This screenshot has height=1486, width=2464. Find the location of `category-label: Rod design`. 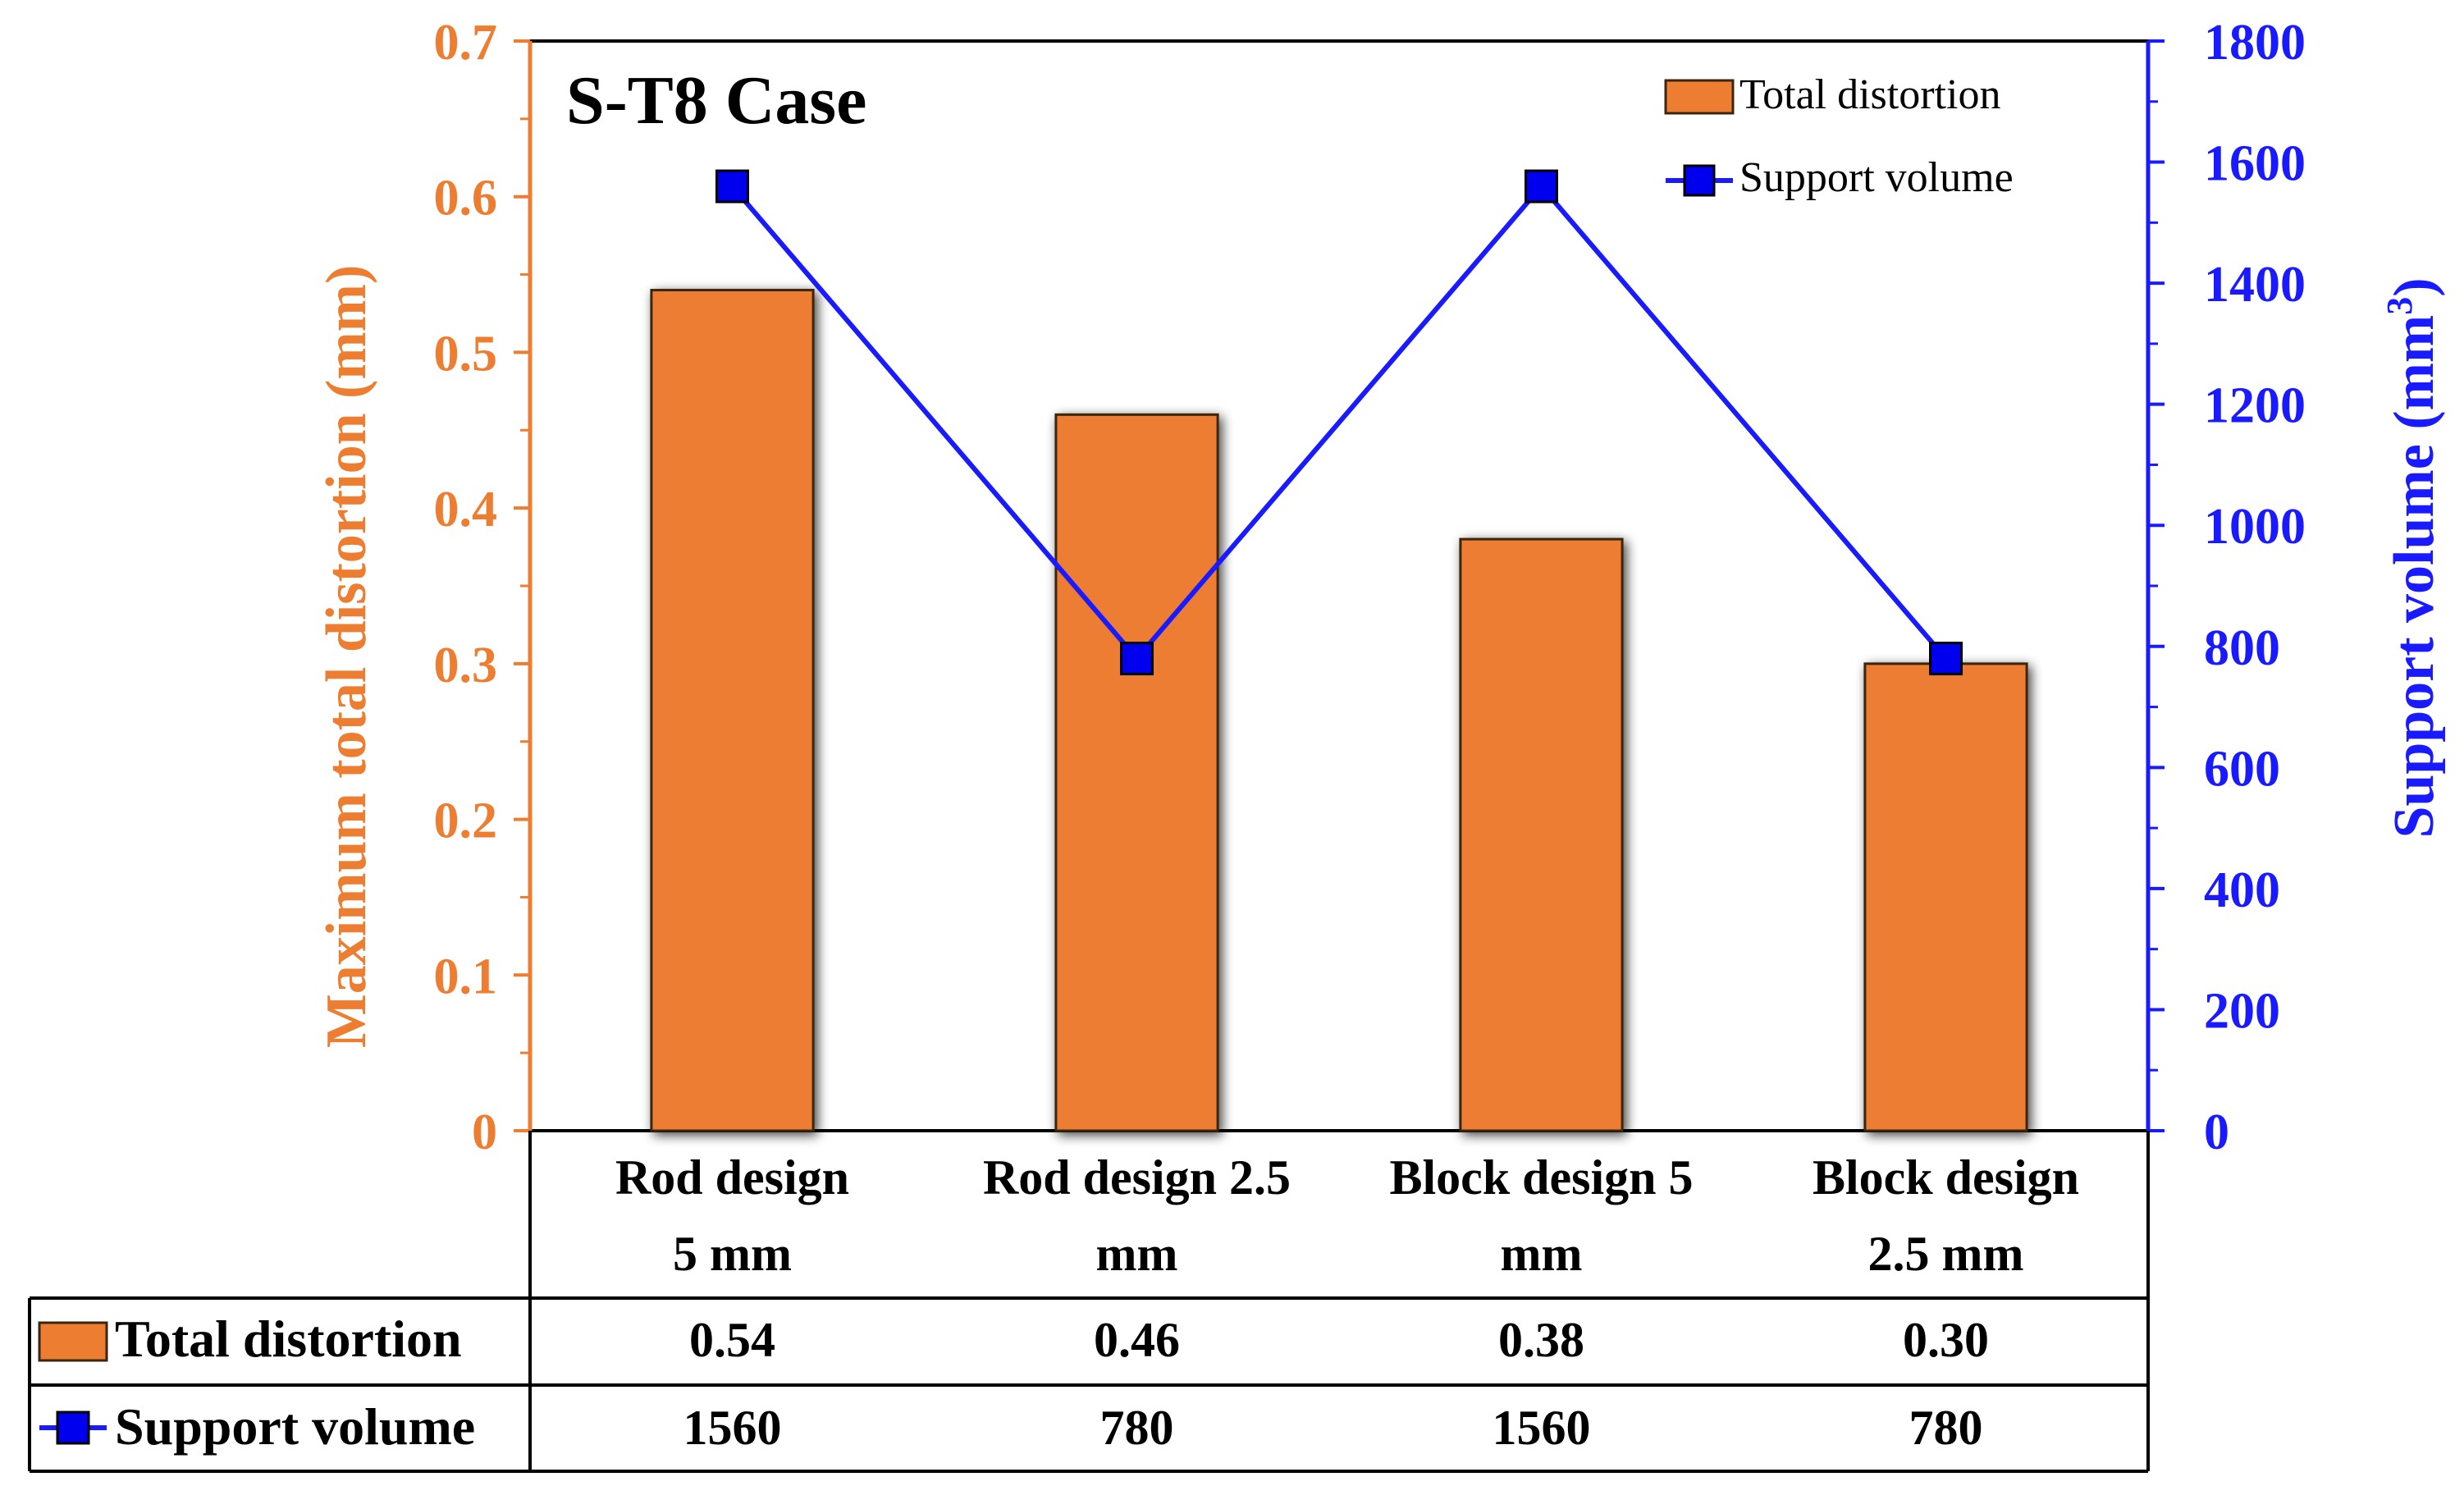

category-label: Rod design is located at coordinates (732, 1178).